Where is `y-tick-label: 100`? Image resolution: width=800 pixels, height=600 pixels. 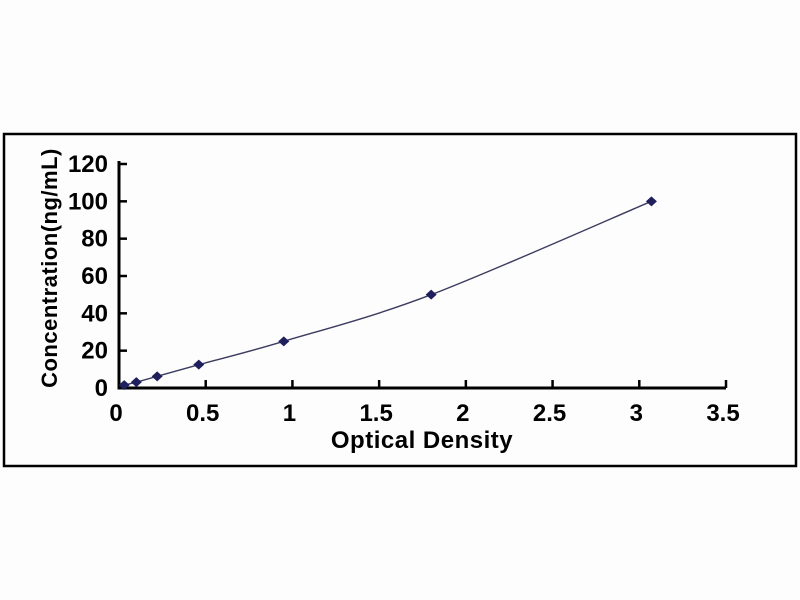 y-tick-label: 100 is located at coordinates (88, 201).